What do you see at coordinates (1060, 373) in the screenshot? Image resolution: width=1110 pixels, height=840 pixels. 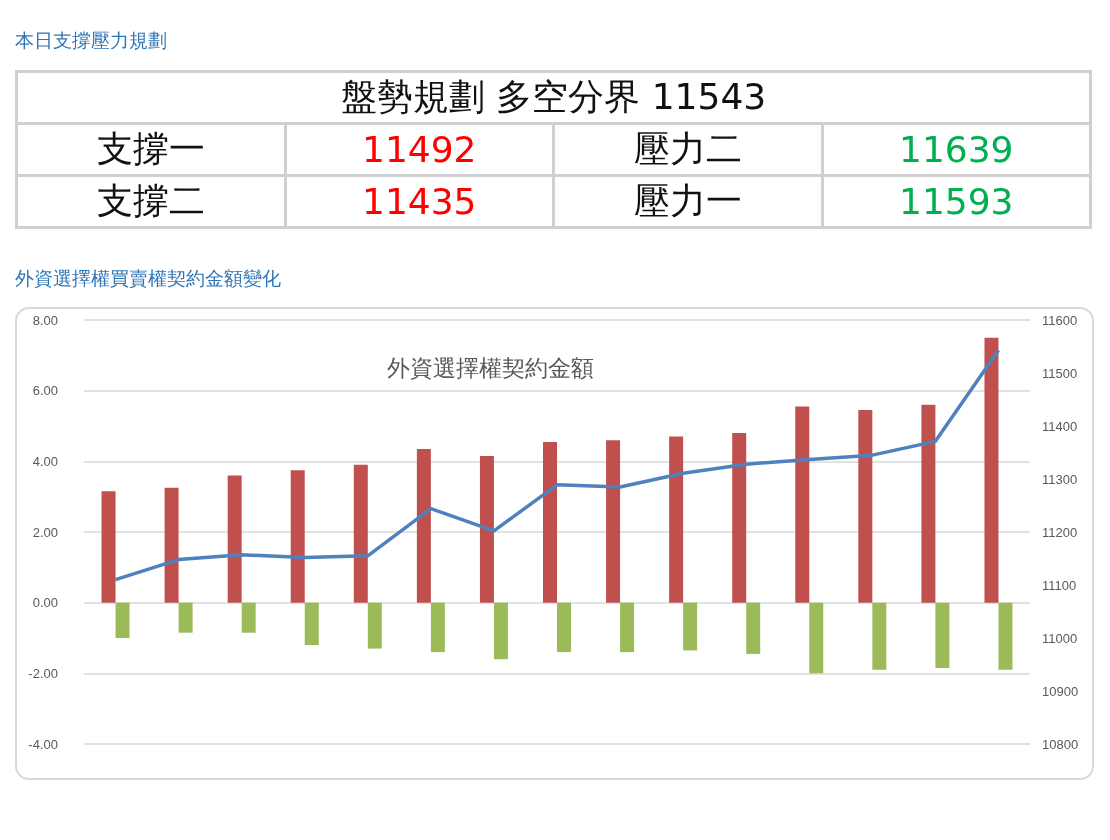 I see `y2-tick-label: 11500` at bounding box center [1060, 373].